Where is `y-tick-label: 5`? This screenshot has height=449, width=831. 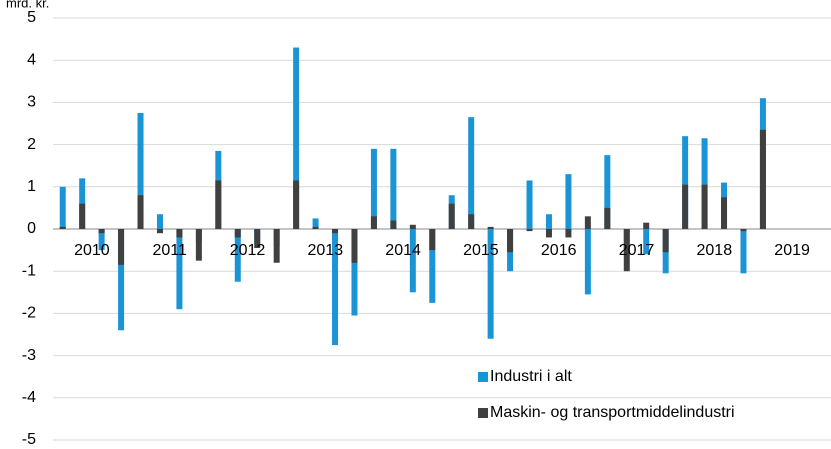 y-tick-label: 5 is located at coordinates (31, 17).